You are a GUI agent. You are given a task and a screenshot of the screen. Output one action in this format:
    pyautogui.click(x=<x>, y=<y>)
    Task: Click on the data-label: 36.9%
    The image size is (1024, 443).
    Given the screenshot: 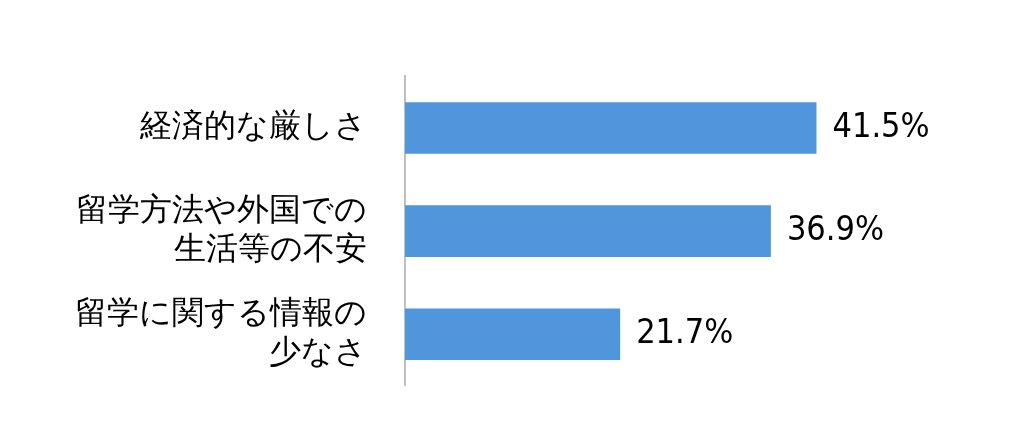 What is the action you would take?
    pyautogui.click(x=835, y=227)
    